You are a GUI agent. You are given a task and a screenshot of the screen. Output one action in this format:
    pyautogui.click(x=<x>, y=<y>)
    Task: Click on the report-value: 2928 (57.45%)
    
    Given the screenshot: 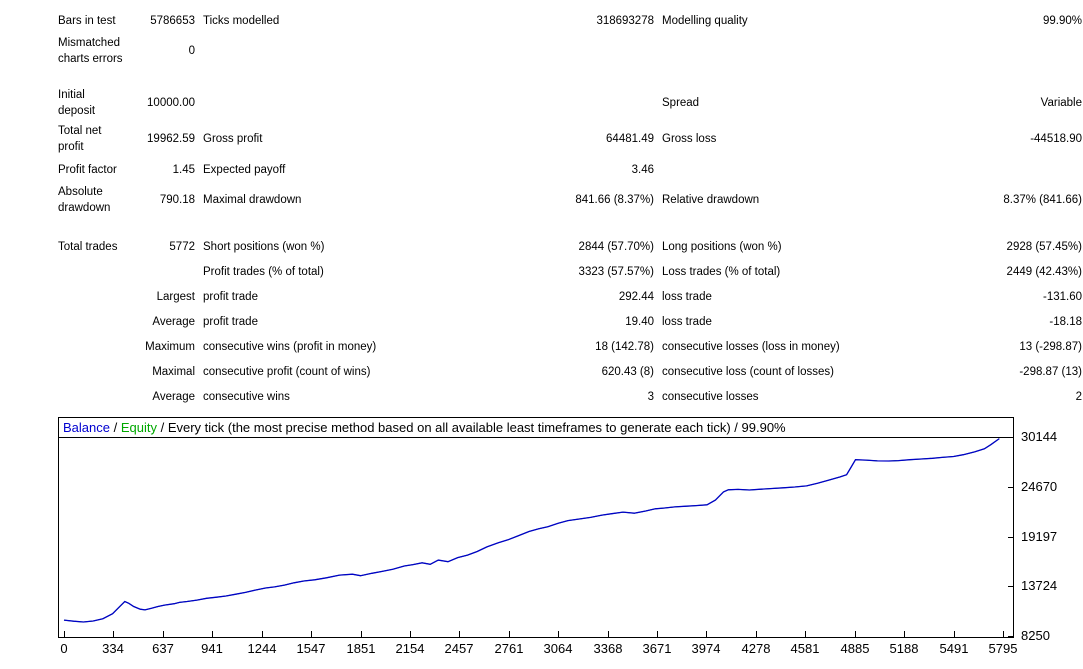 What is the action you would take?
    pyautogui.click(x=1044, y=246)
    